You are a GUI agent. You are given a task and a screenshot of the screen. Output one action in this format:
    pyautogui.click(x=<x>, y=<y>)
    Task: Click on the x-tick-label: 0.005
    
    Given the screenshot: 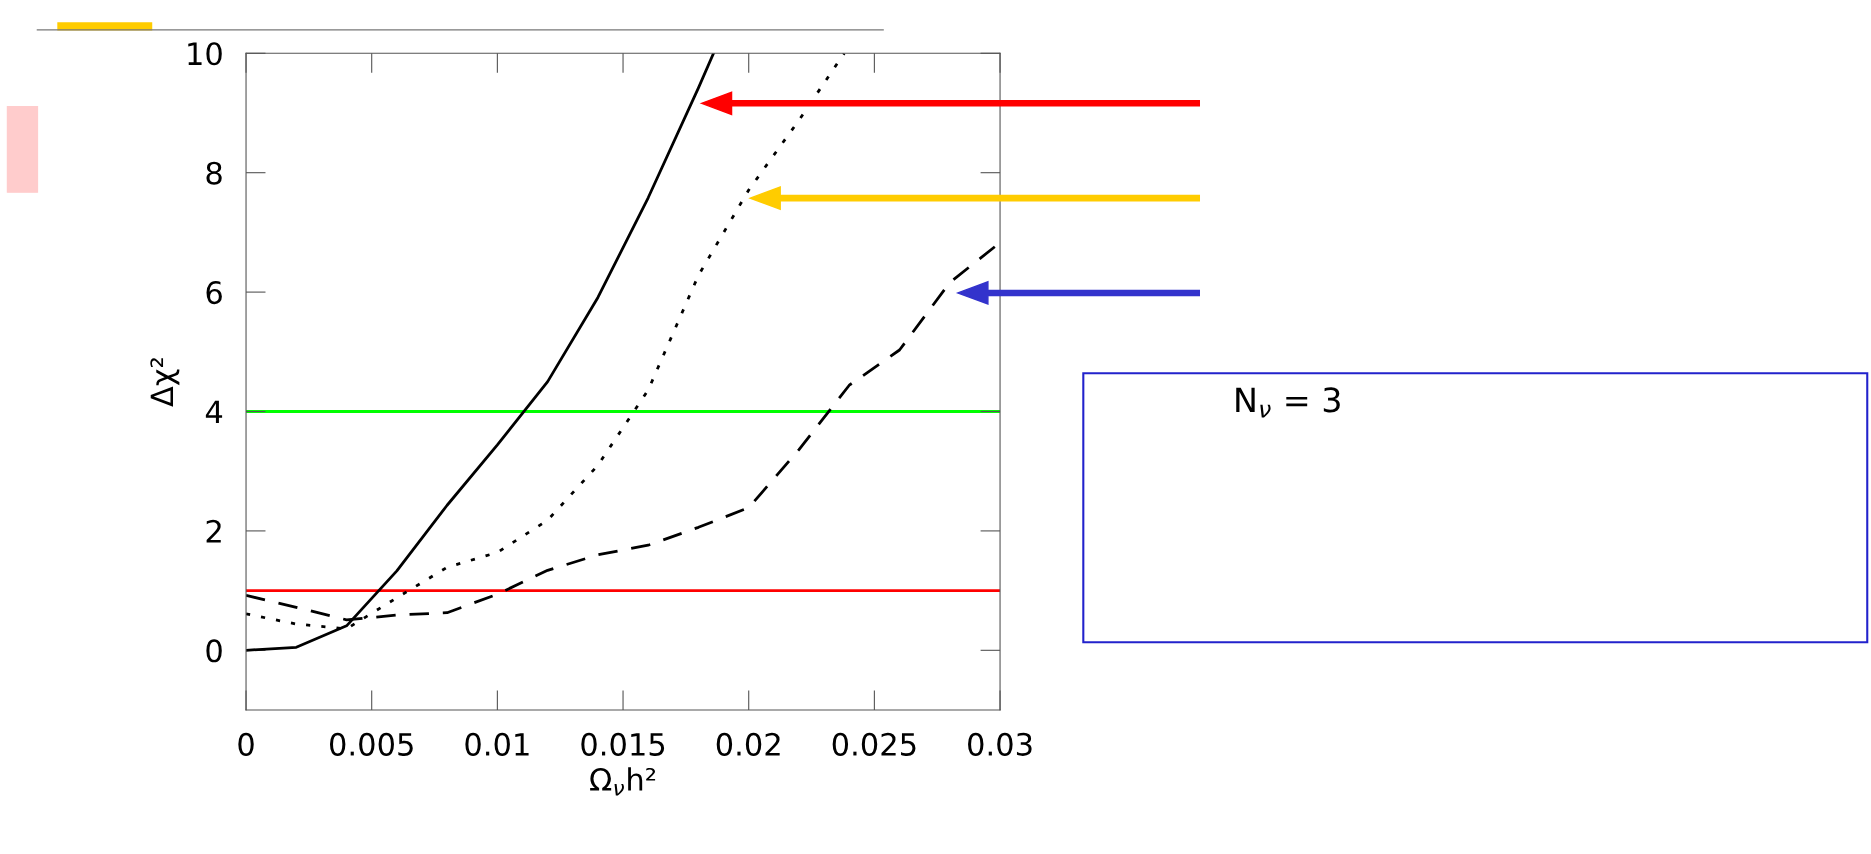 What is the action you would take?
    pyautogui.click(x=371, y=744)
    